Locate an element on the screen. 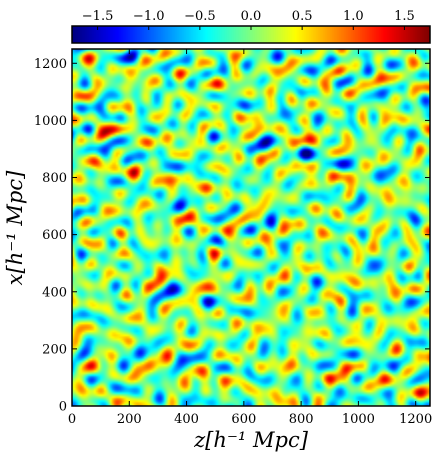  colorbar-tick-label: −0.5 is located at coordinates (200, 16).